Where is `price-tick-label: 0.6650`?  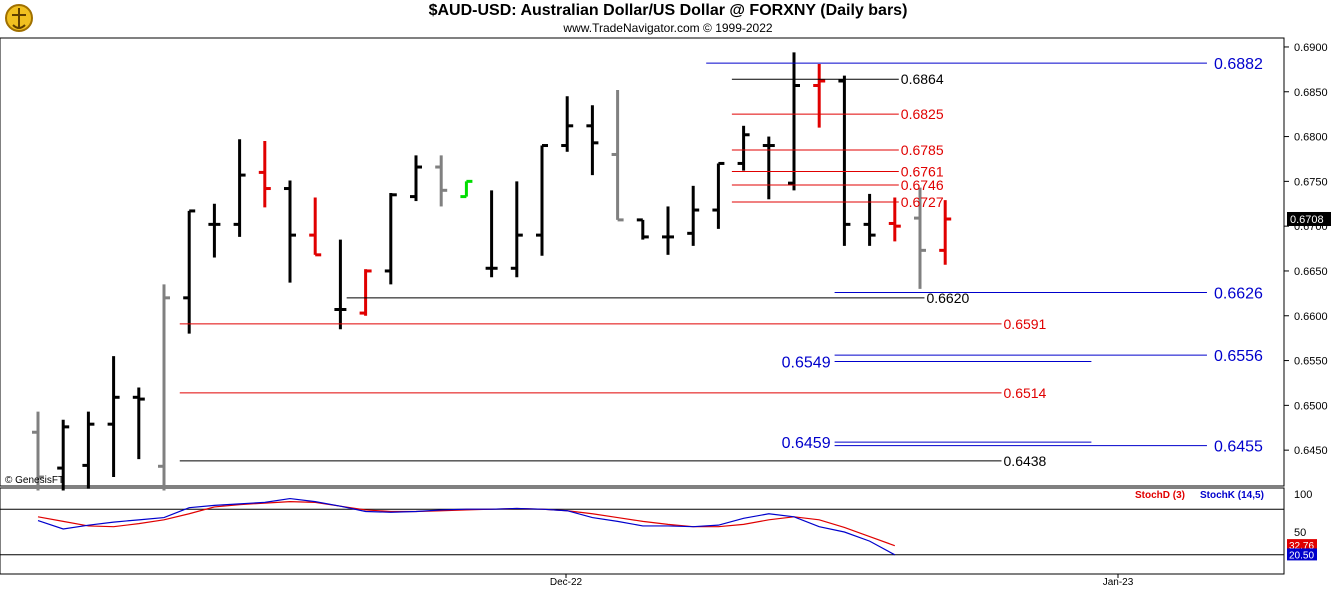 price-tick-label: 0.6650 is located at coordinates (1311, 272).